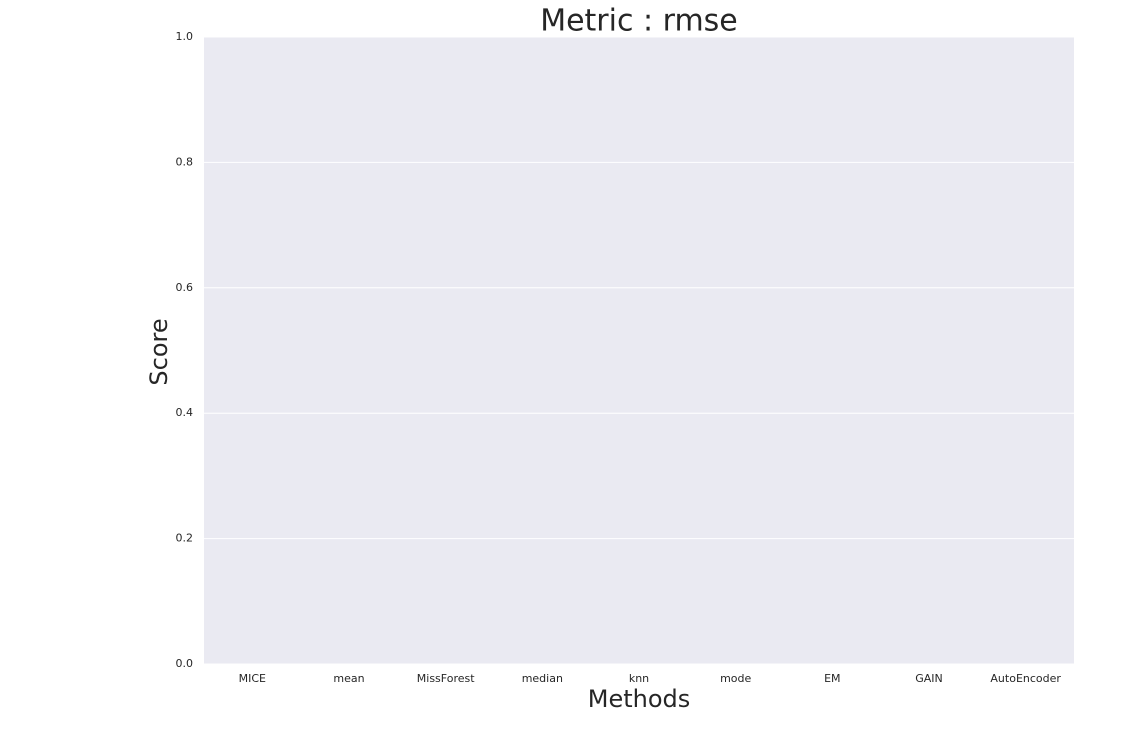  Describe the element at coordinates (446, 678) in the screenshot. I see `x-tick-label: MissForest` at that location.